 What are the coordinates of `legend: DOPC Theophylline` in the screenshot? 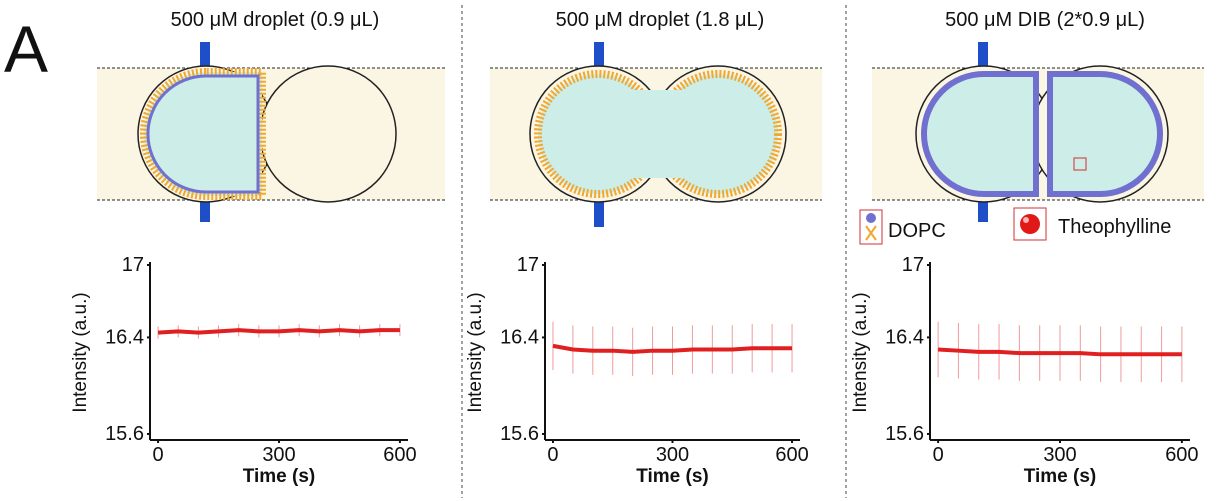 It's located at (1015, 226).